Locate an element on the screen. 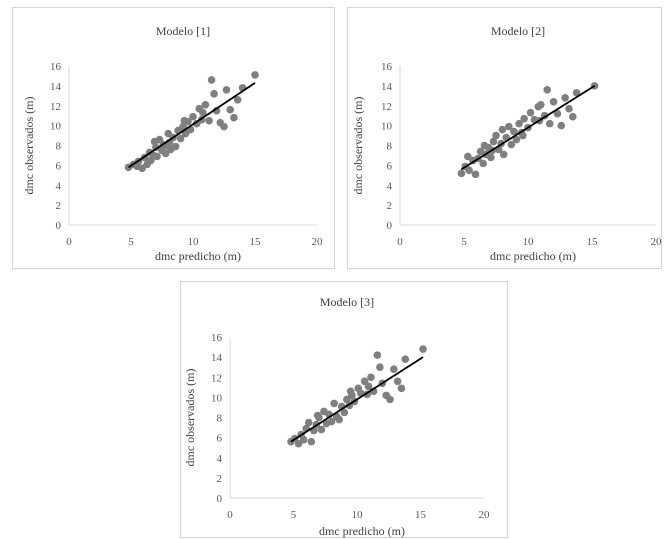  chart-1-x-tick-label: 10 is located at coordinates (194, 242).